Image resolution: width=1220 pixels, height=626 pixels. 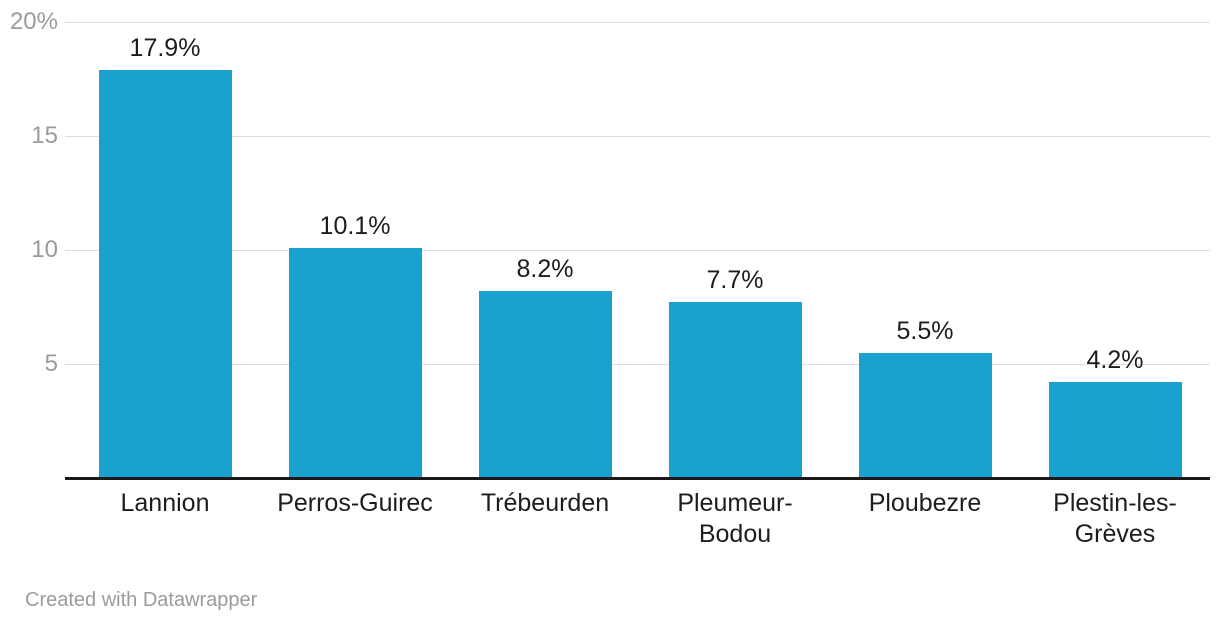 What do you see at coordinates (1115, 518) in the screenshot?
I see `x-axis-category-label: Plestin-les- Grèves` at bounding box center [1115, 518].